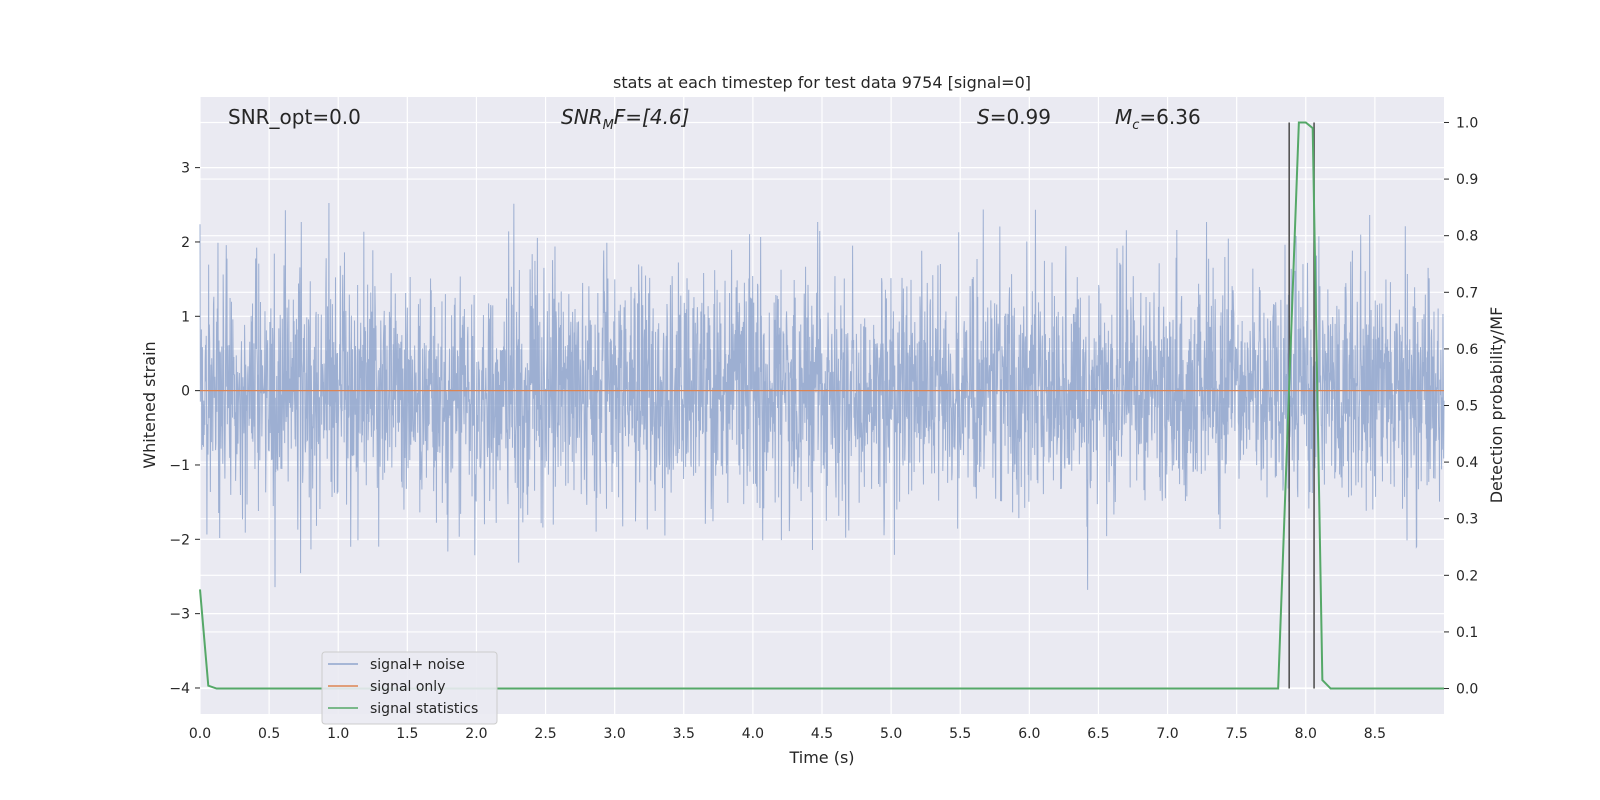 Image resolution: width=1600 pixels, height=800 pixels. What do you see at coordinates (960, 734) in the screenshot?
I see `x-tick-label: 5.5` at bounding box center [960, 734].